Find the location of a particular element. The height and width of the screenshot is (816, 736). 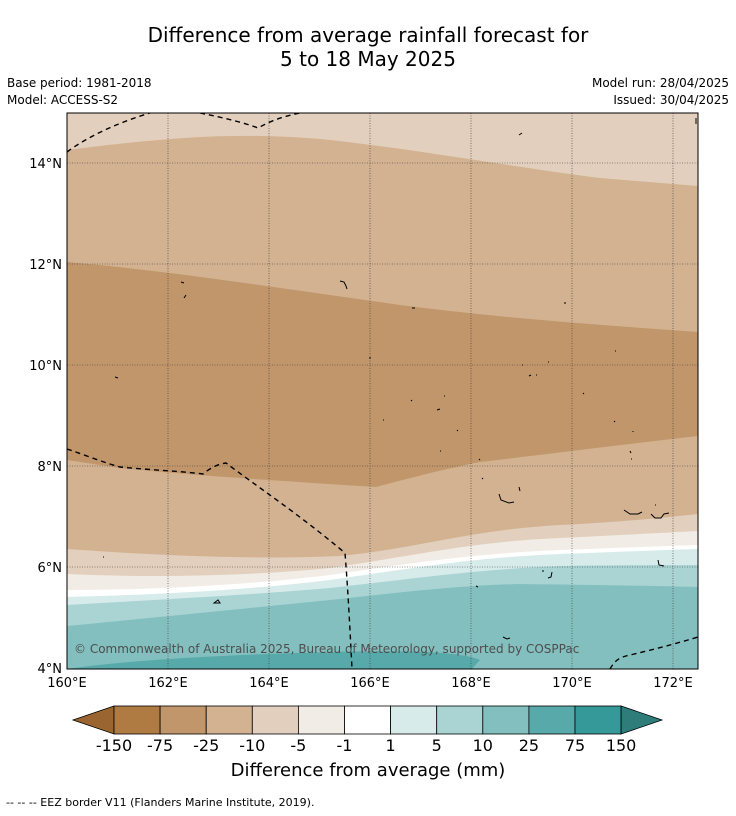

colorbar-tick-label: 25 is located at coordinates (529, 745).